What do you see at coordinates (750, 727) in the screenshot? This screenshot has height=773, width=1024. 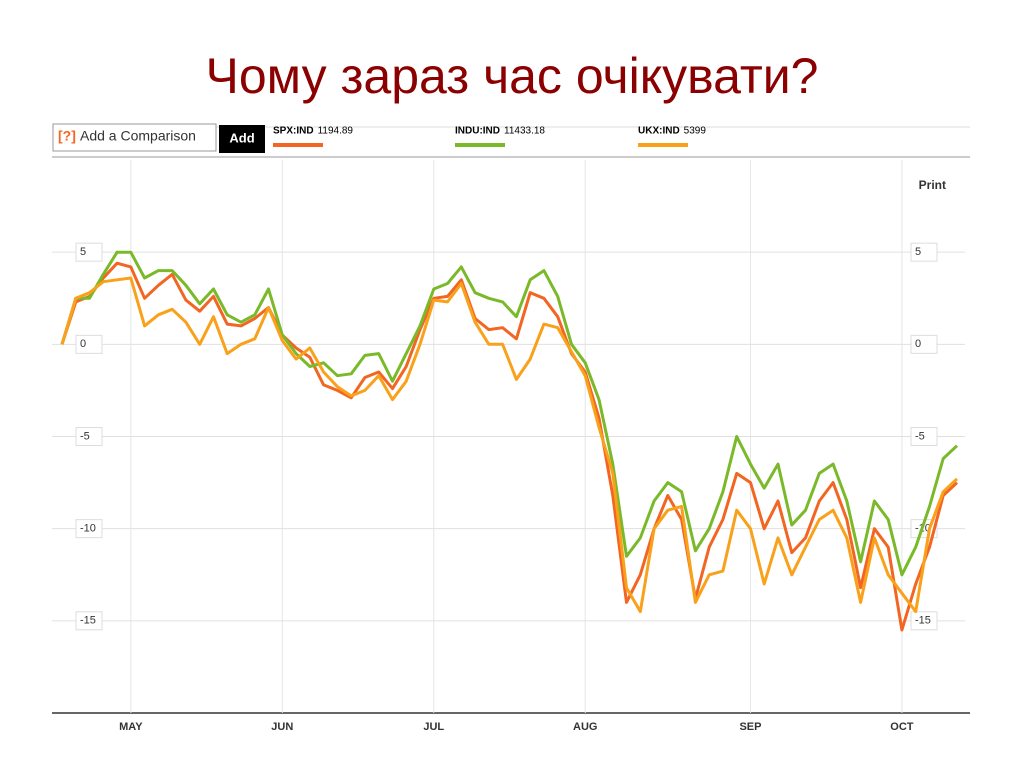 I see `x-tick-label: SEP` at bounding box center [750, 727].